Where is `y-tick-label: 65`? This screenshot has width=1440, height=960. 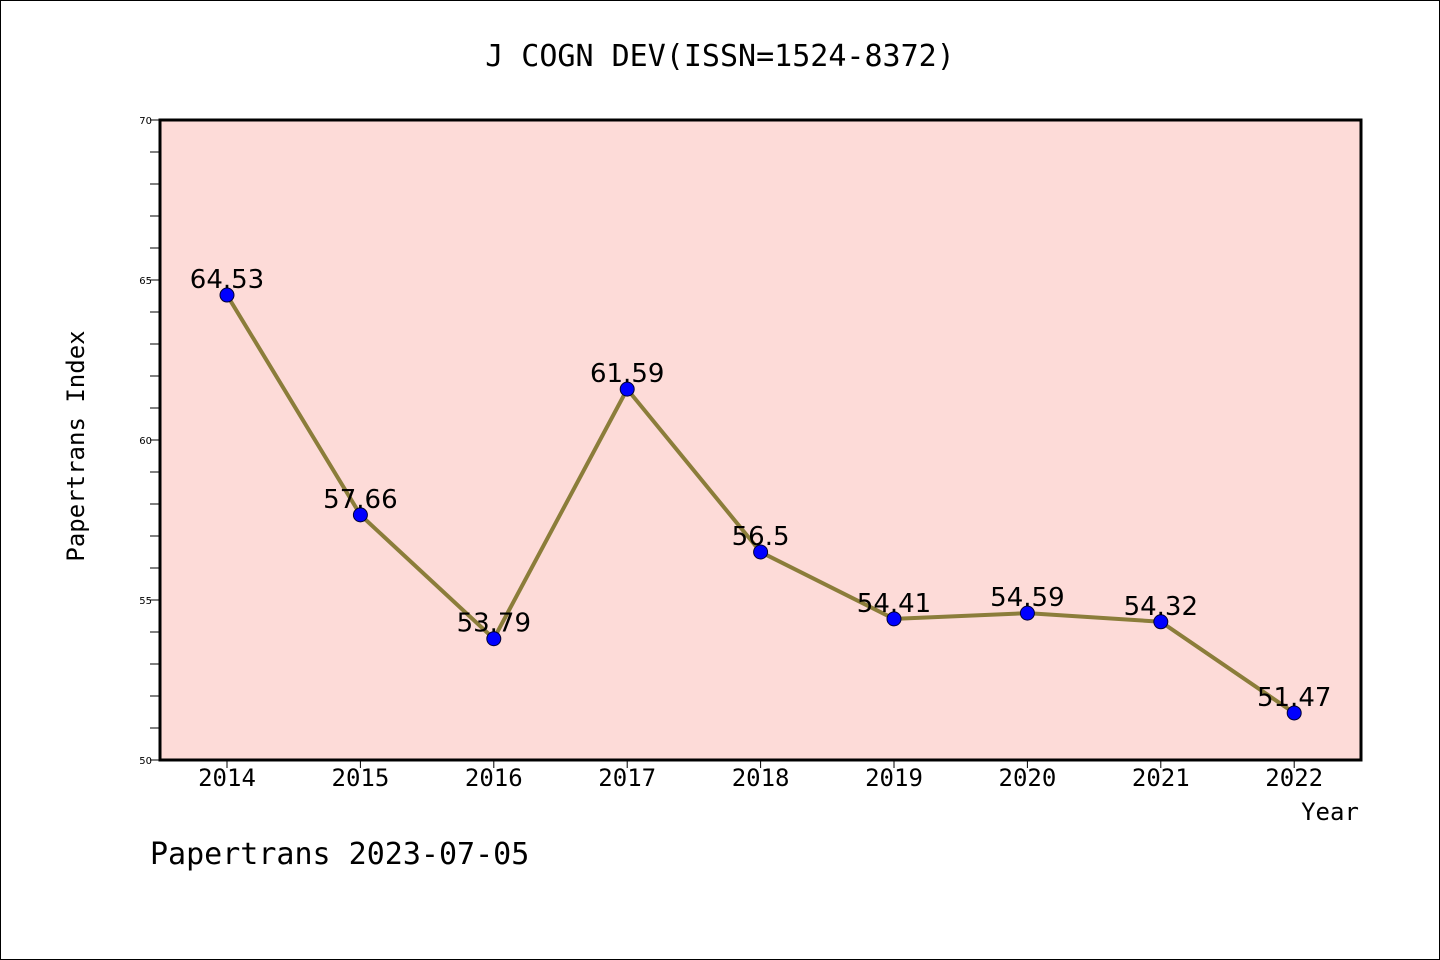
y-tick-label: 65 is located at coordinates (145, 281).